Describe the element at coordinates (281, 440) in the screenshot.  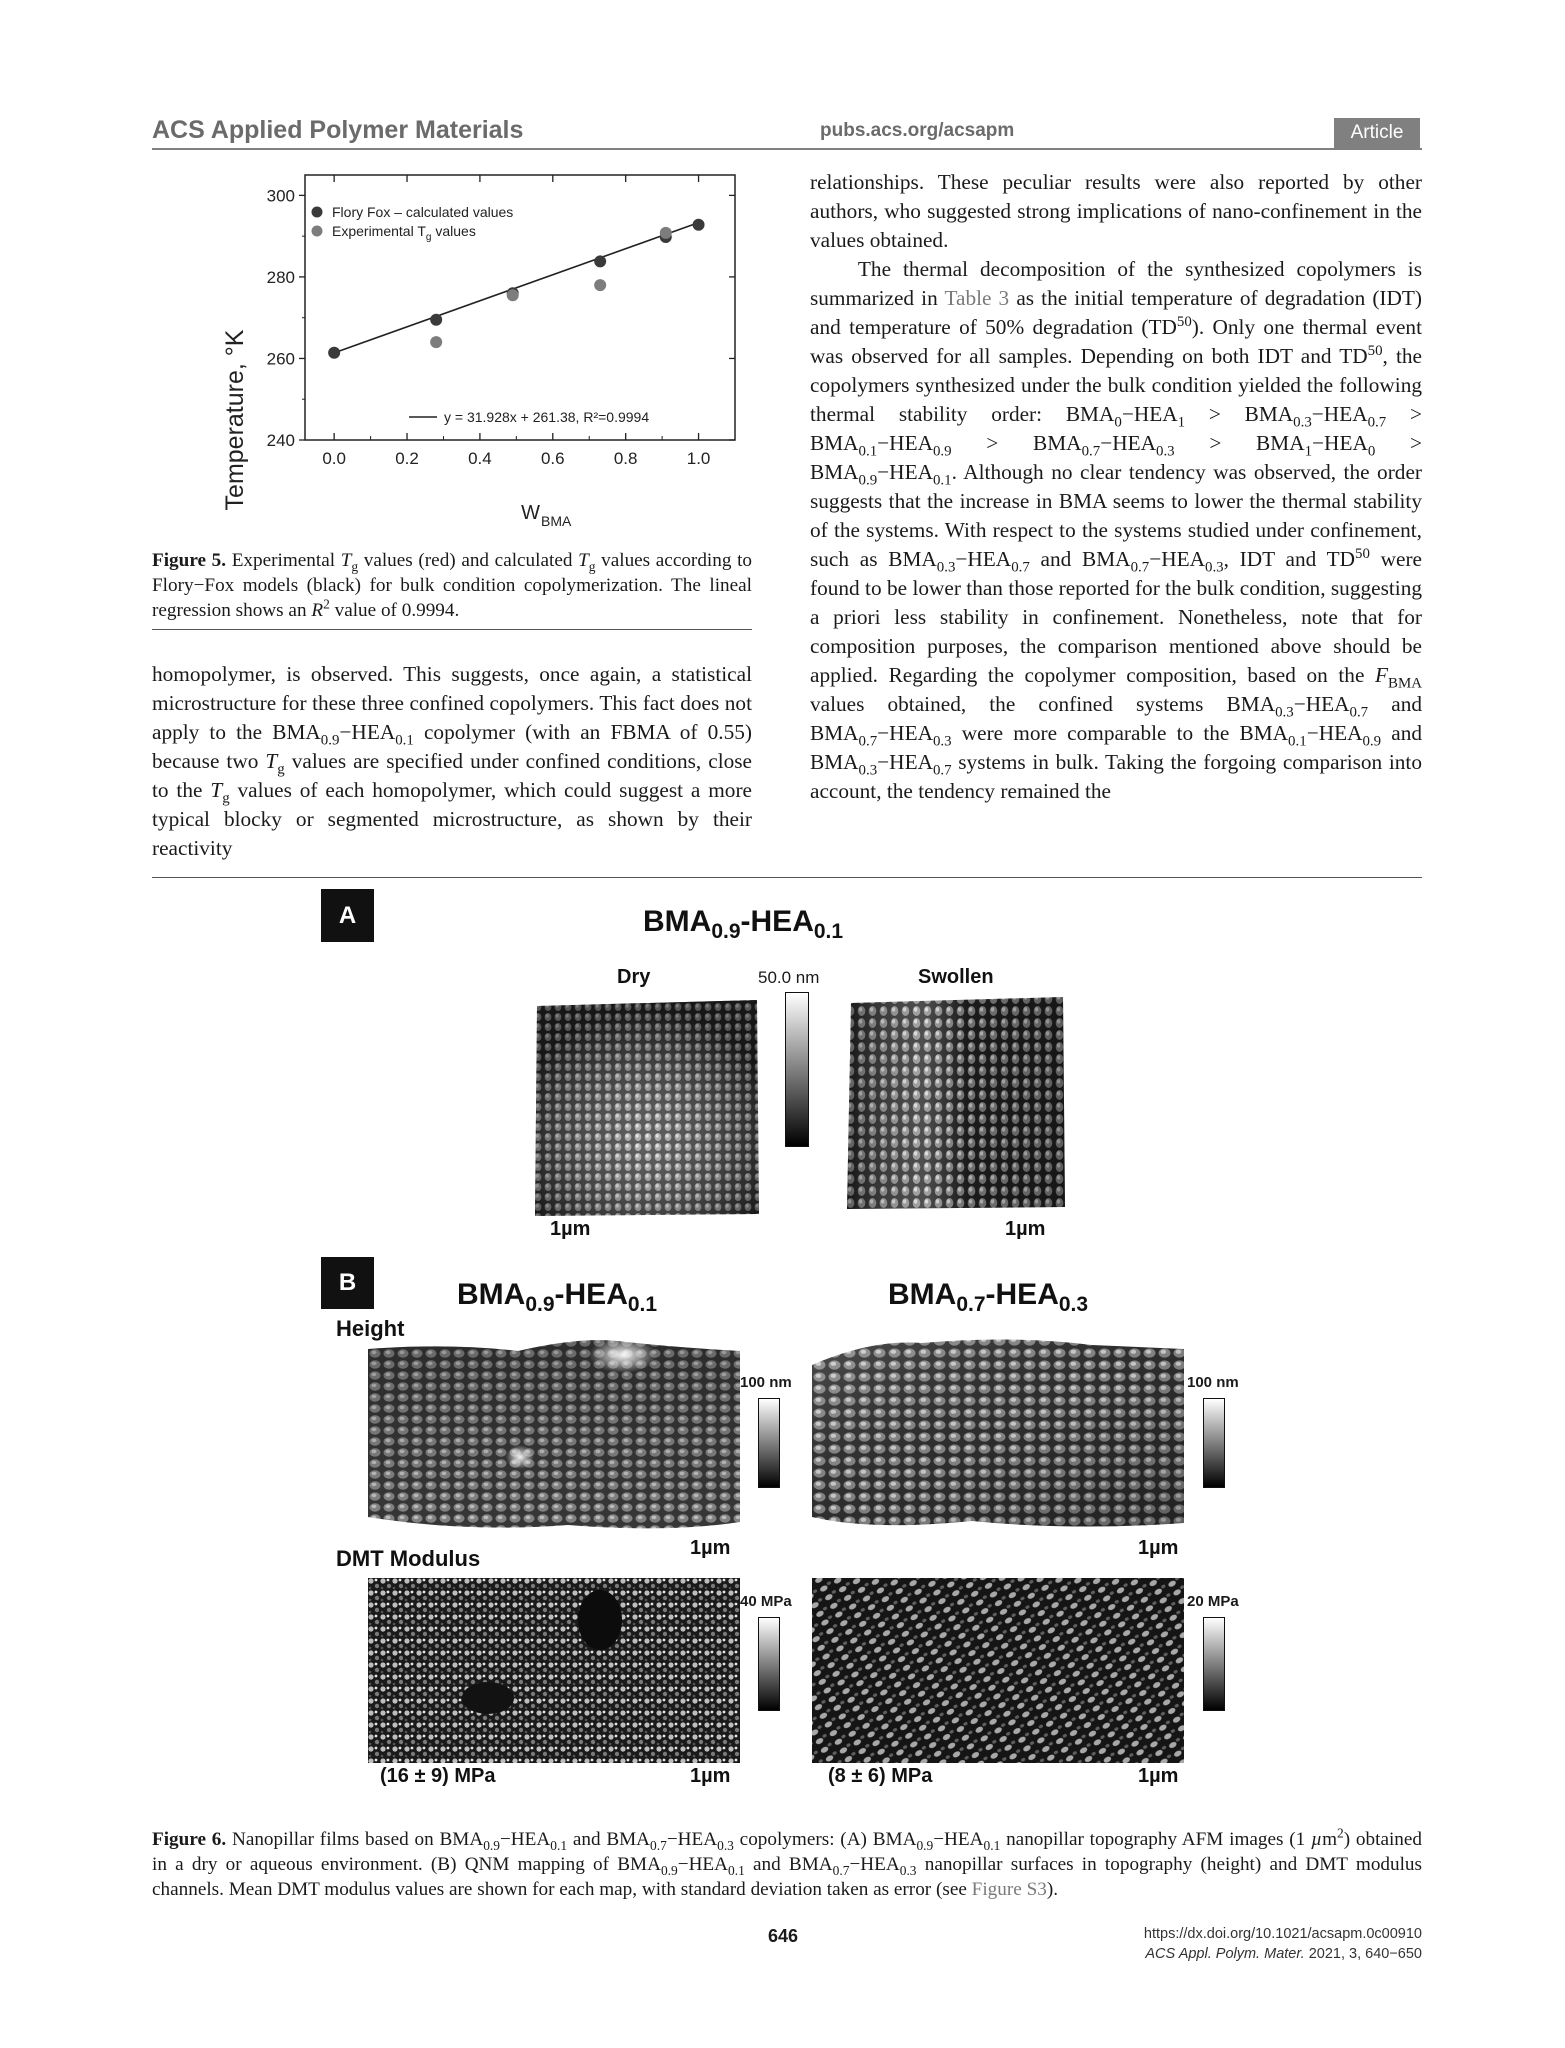
I see `y-tick-label: 240` at that location.